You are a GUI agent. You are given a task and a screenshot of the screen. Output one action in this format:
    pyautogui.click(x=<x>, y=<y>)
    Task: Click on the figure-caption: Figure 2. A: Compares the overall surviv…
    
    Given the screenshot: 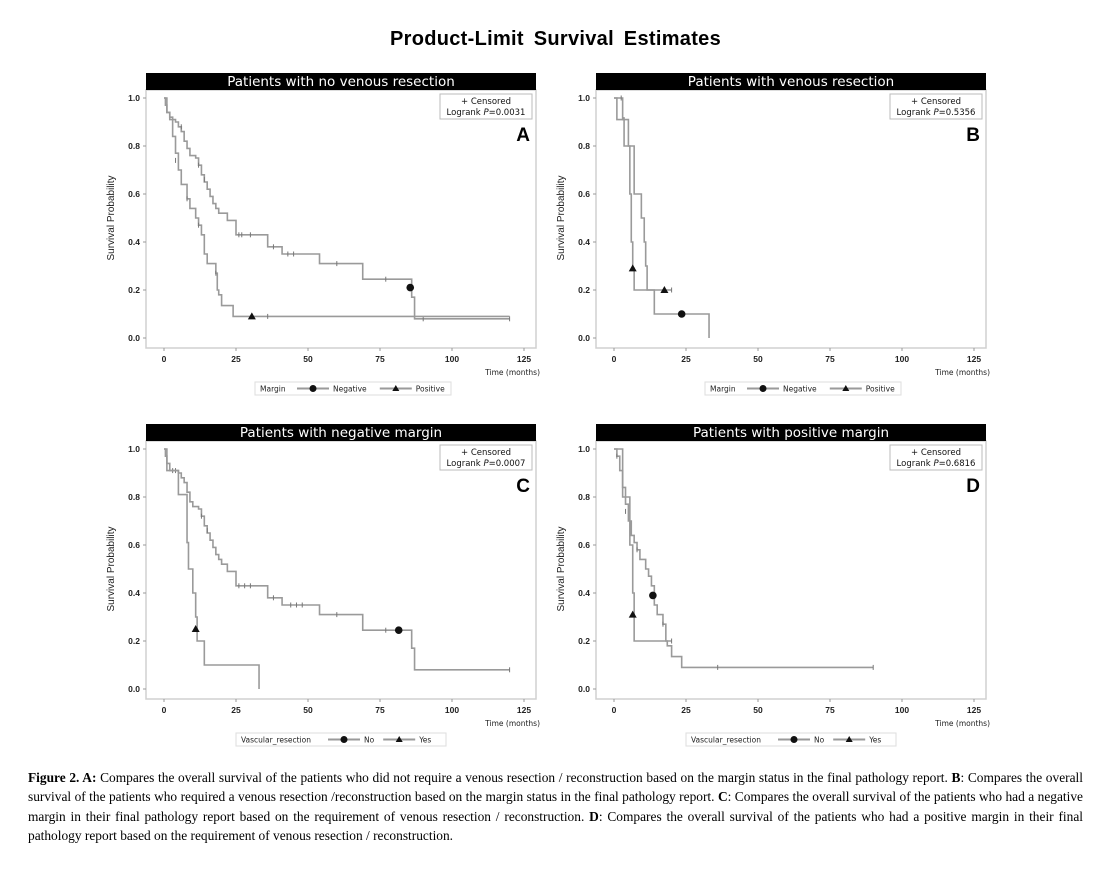 What is the action you would take?
    pyautogui.click(x=555, y=806)
    